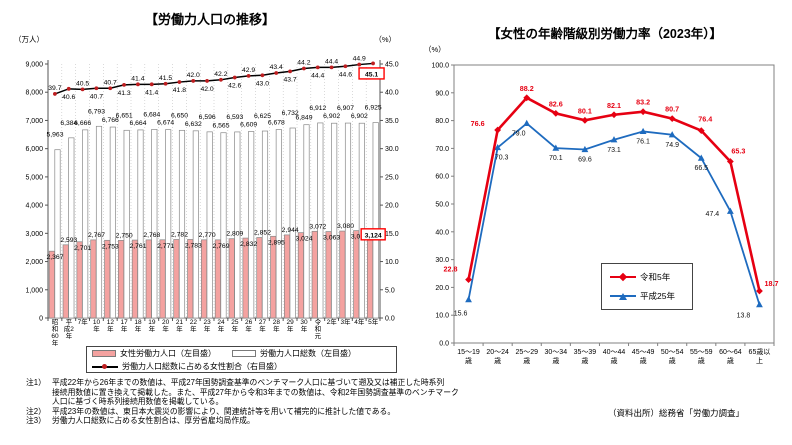 This screenshot has height=445, width=792. I want to click on svg-text: 39.7, so click(54, 88).